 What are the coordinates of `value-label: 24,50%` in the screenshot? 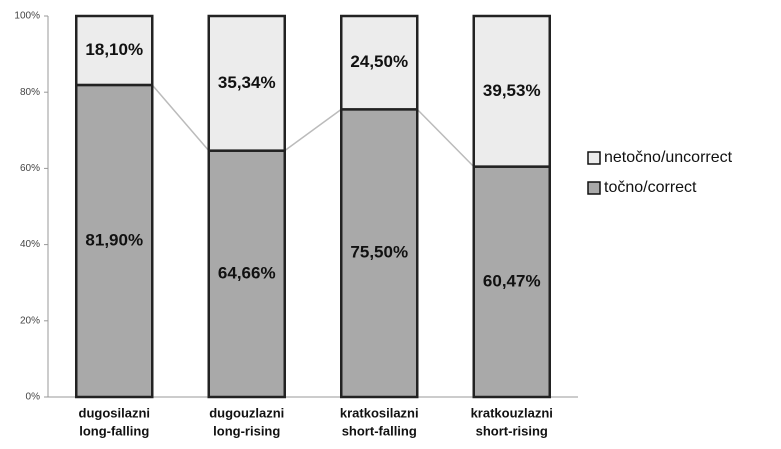 It's located at (379, 61).